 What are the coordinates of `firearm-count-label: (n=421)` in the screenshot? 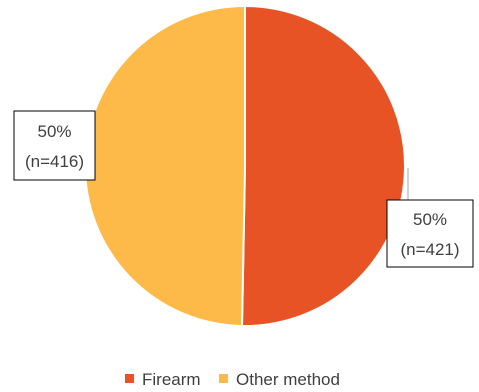 It's located at (429, 249).